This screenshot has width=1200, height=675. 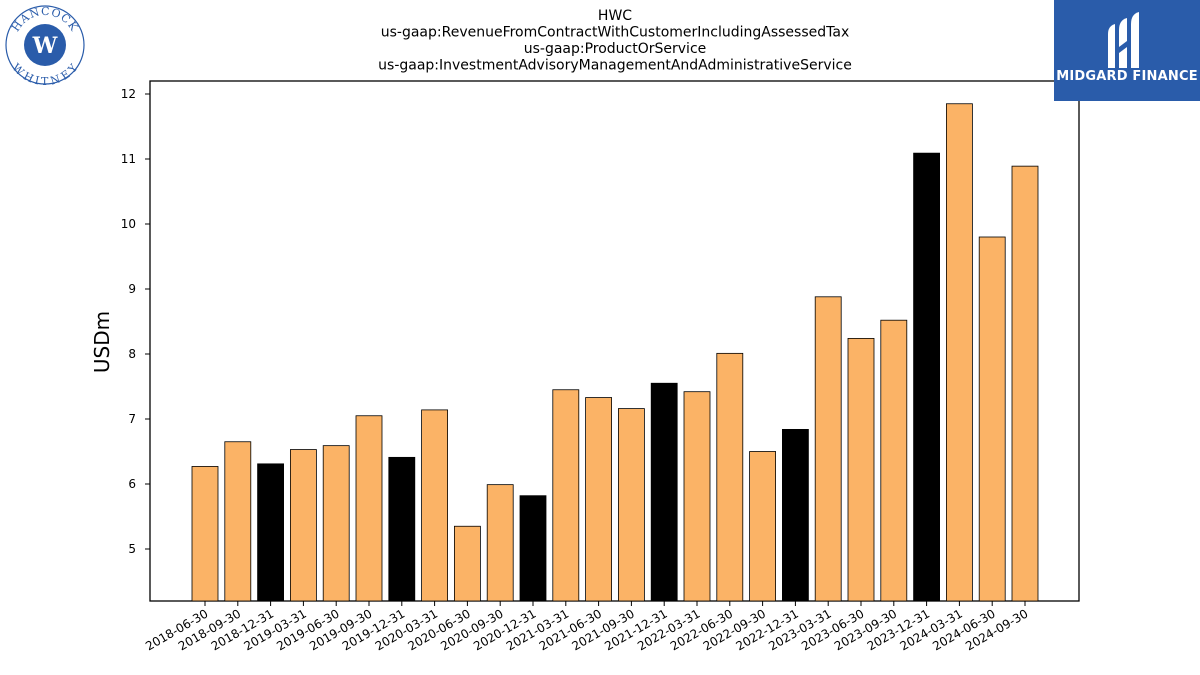 I want to click on y-axis: 5 6 7 8 9 10 11 12, so click(x=135, y=321).